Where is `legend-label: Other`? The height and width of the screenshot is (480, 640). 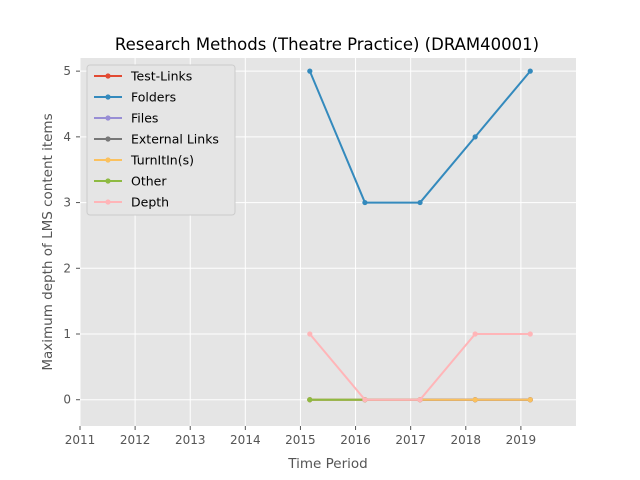 legend-label: Other is located at coordinates (149, 181).